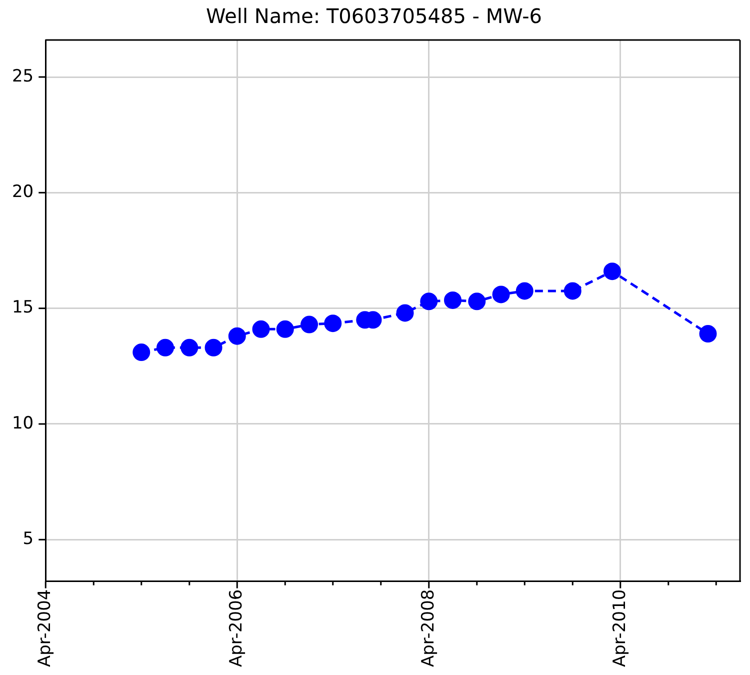  Describe the element at coordinates (428, 628) in the screenshot. I see `x-tick-label: Apr-2008` at that location.